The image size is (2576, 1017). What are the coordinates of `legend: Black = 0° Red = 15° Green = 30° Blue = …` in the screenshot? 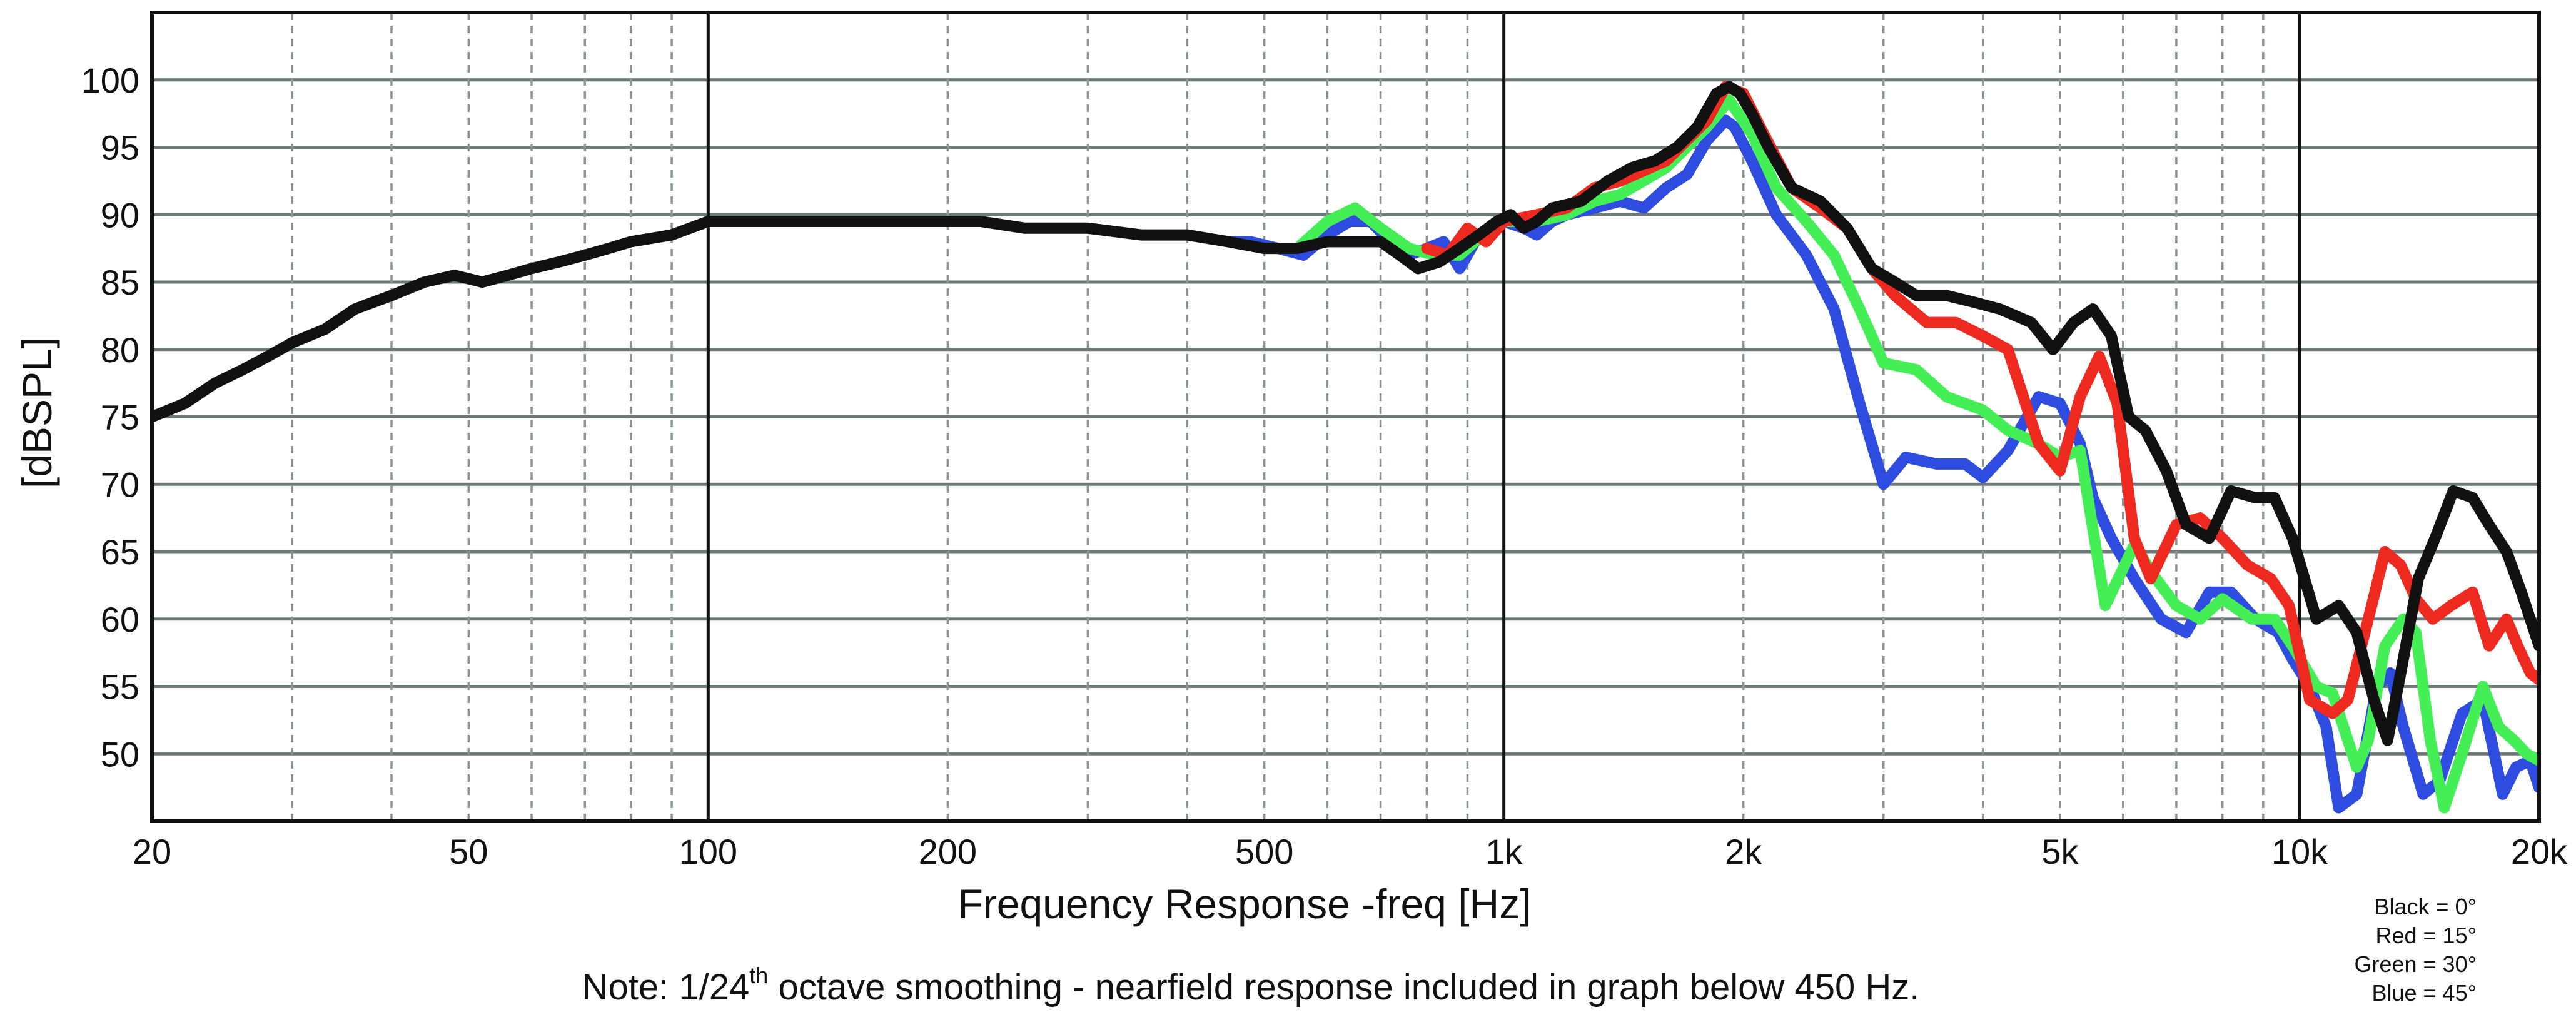 It's located at (2415, 950).